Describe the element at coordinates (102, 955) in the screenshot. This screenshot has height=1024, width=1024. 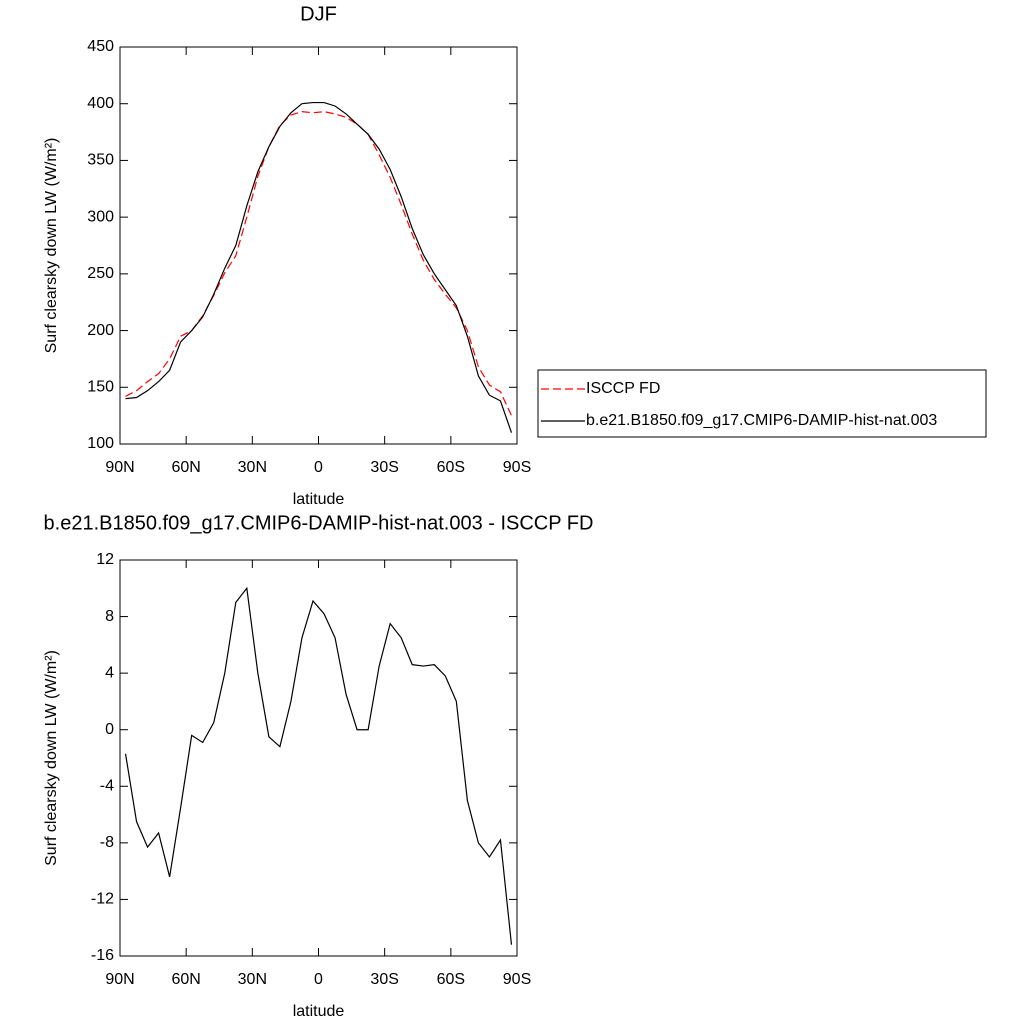
I see `y-tick-label: -16` at that location.